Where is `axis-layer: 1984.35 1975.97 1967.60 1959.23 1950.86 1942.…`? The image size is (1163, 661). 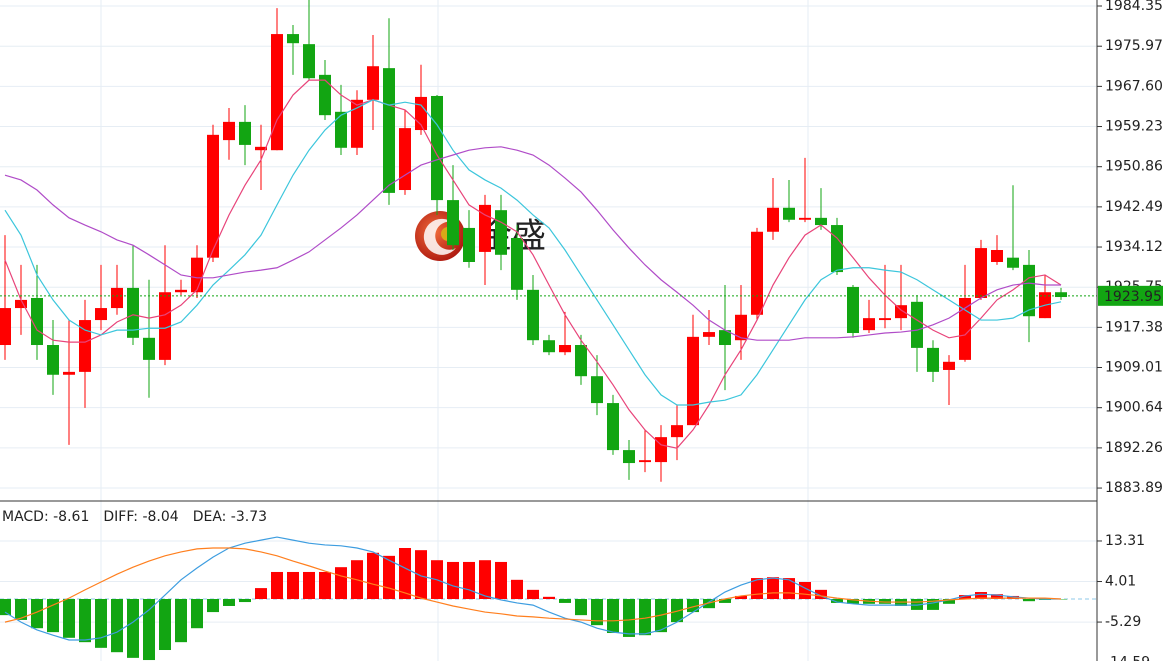
axis-layer: 1984.35 1975.97 1967.60 1959.23 1950.86 1942.… is located at coordinates (1130, 330).